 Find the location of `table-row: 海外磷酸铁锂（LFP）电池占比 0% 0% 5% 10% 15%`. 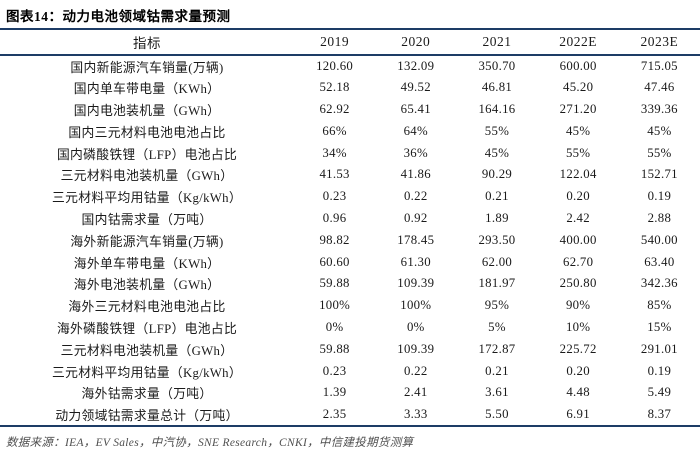

table-row: 海外磷酸铁锂（LFP）电池占比 0% 0% 5% 10% 15% is located at coordinates (350, 328).